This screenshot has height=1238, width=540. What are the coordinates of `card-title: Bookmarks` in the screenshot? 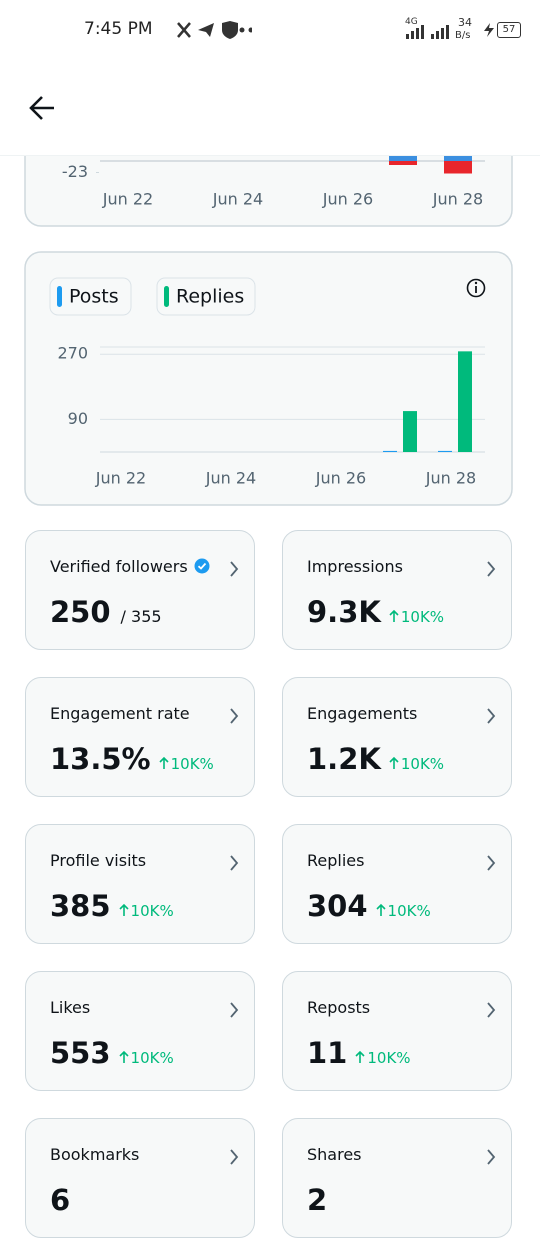 It's located at (95, 1154).